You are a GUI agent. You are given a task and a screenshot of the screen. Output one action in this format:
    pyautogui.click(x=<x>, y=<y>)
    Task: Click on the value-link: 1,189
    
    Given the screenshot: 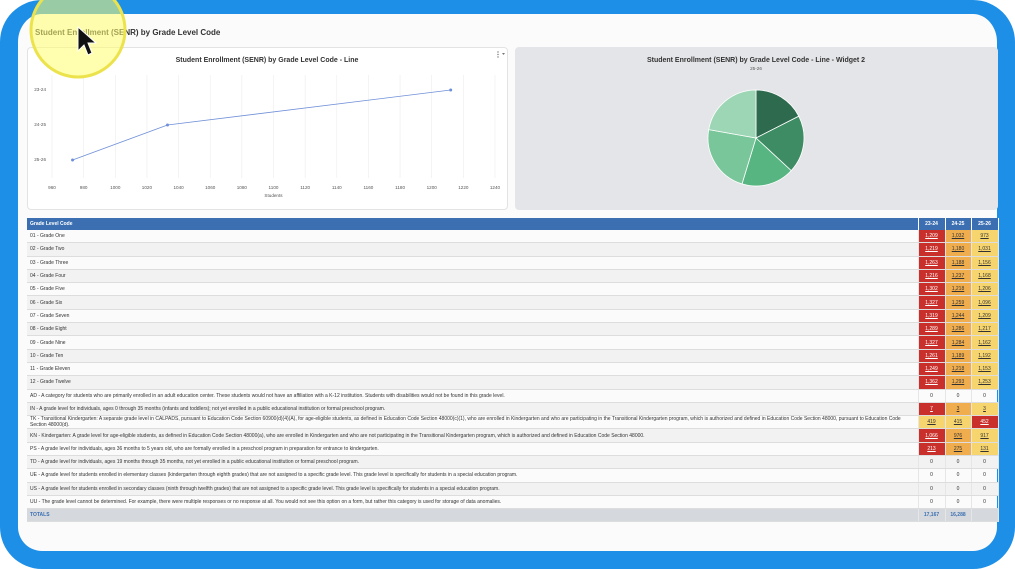 What is the action you would take?
    pyautogui.click(x=958, y=355)
    